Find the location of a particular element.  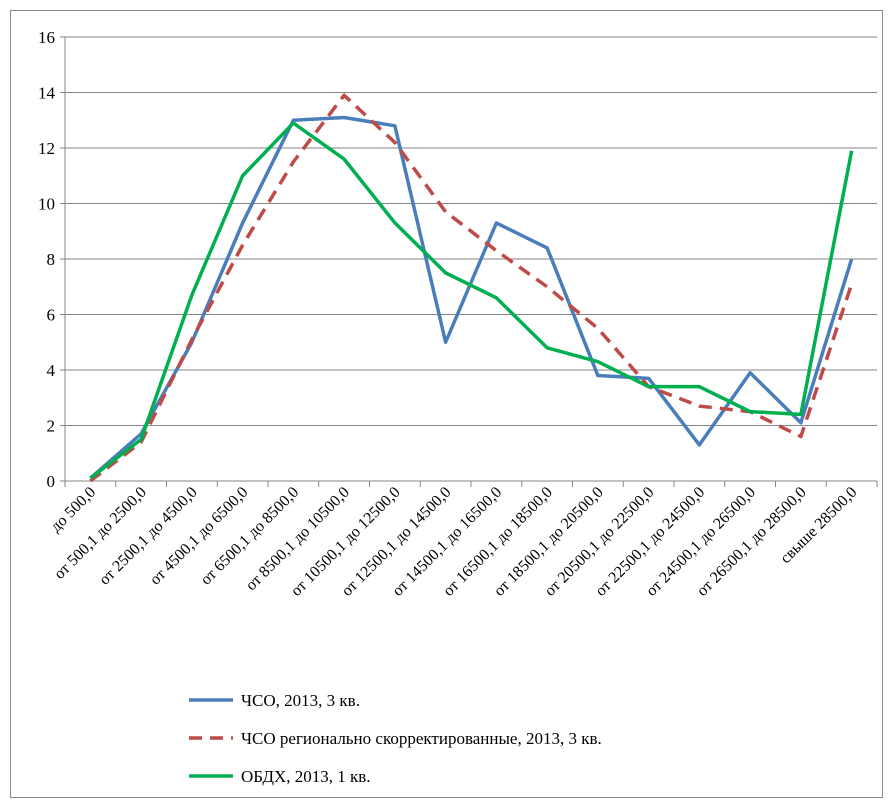

y-tick-label: 0 is located at coordinates (51, 481).